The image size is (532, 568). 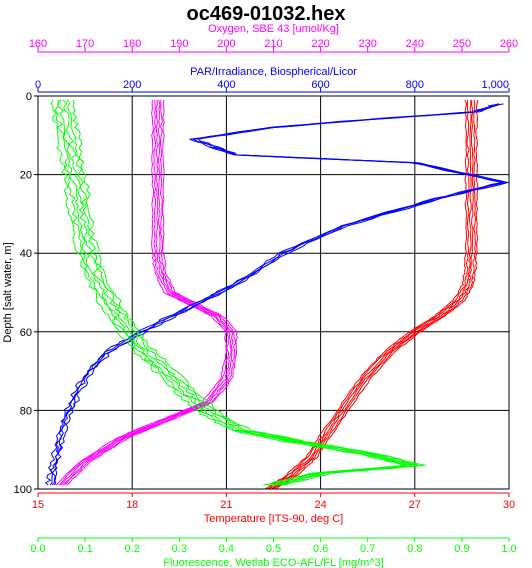 I want to click on tick-label-depth: 100, so click(x=23, y=490).